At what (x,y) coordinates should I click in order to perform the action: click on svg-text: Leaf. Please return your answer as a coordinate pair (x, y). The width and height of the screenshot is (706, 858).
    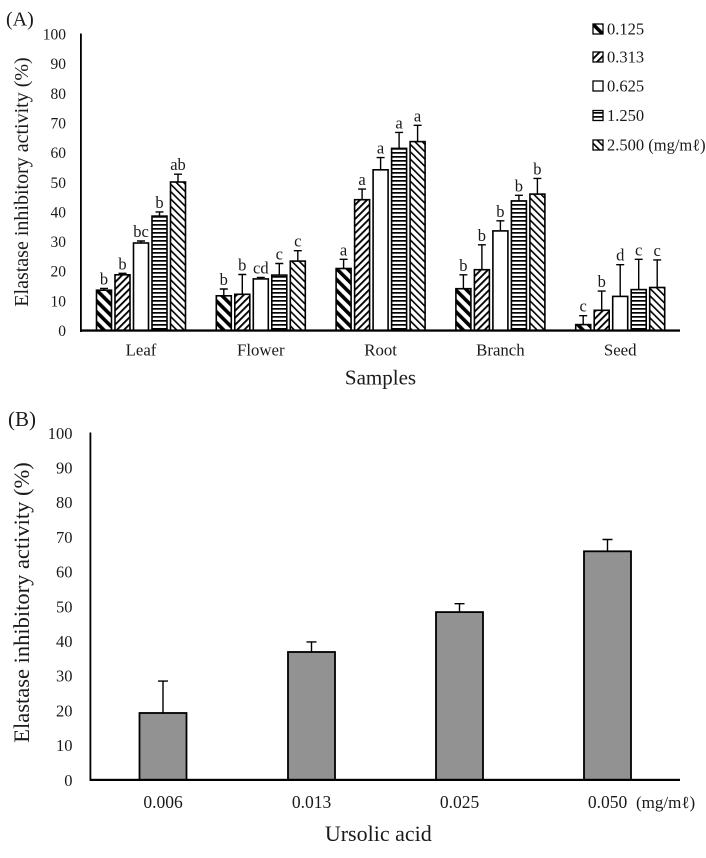
    Looking at the image, I should click on (141, 350).